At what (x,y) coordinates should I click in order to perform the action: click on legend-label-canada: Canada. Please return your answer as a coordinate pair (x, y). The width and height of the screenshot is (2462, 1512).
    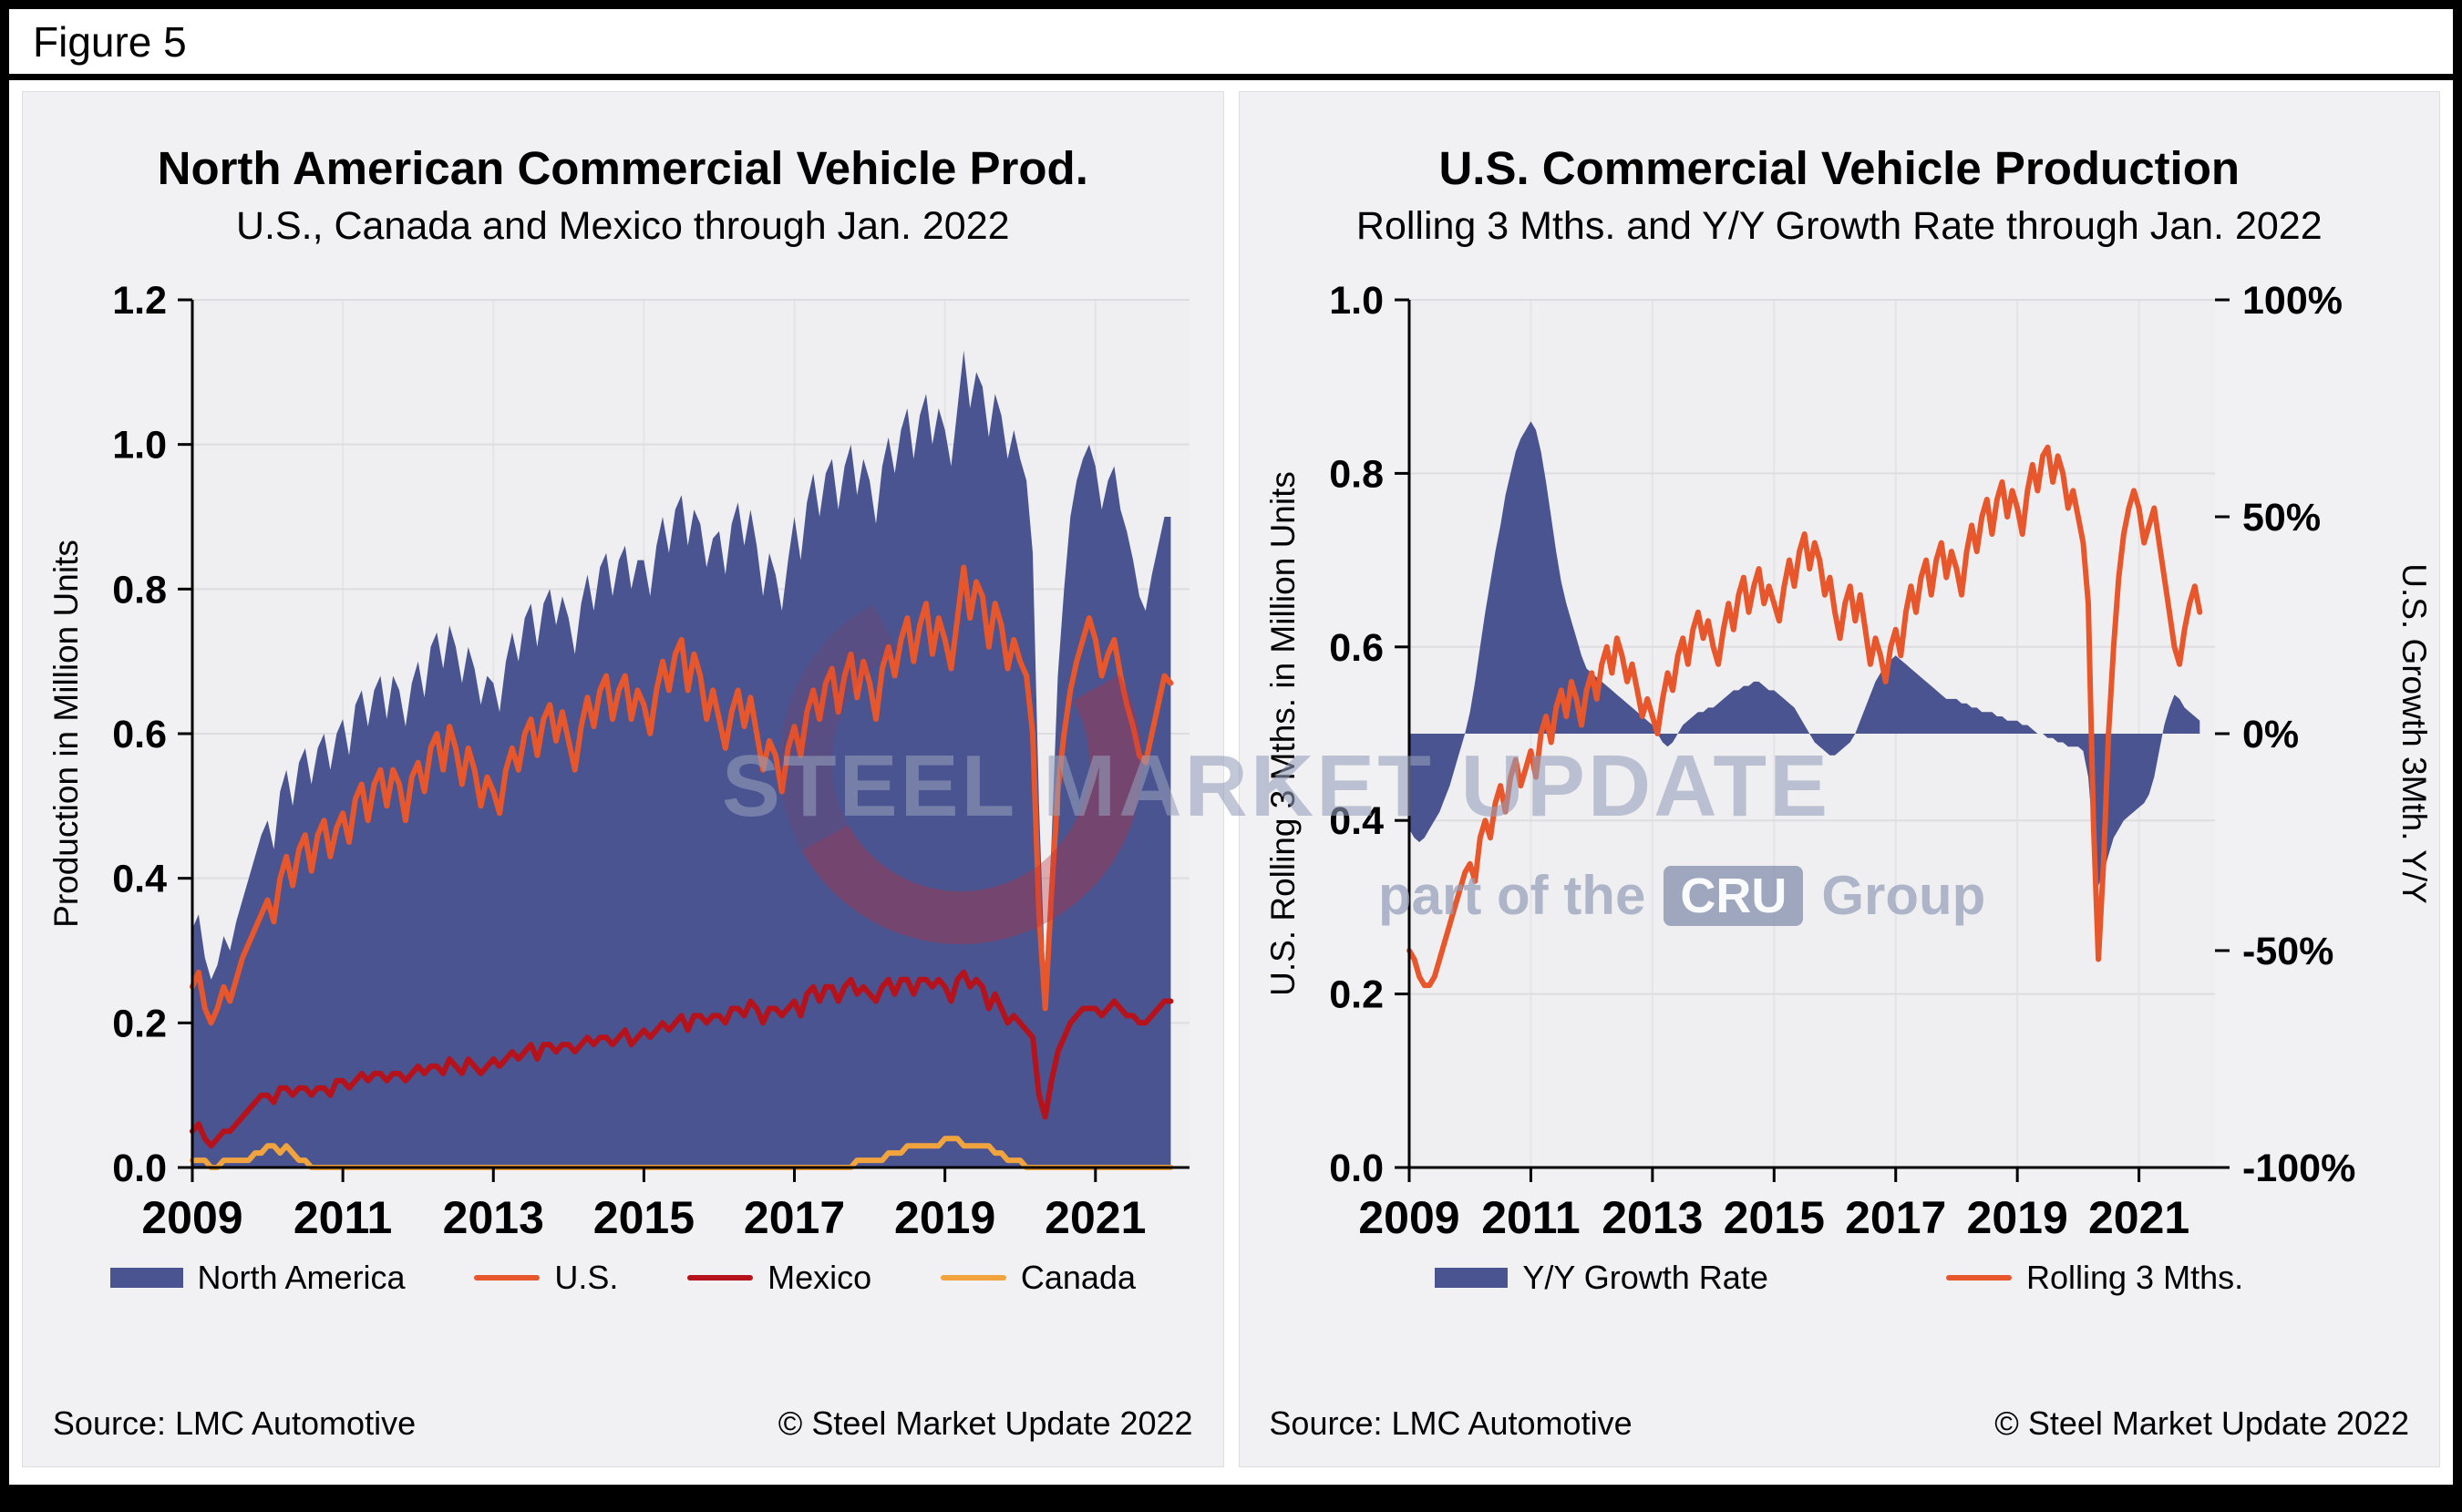
    Looking at the image, I should click on (1078, 1277).